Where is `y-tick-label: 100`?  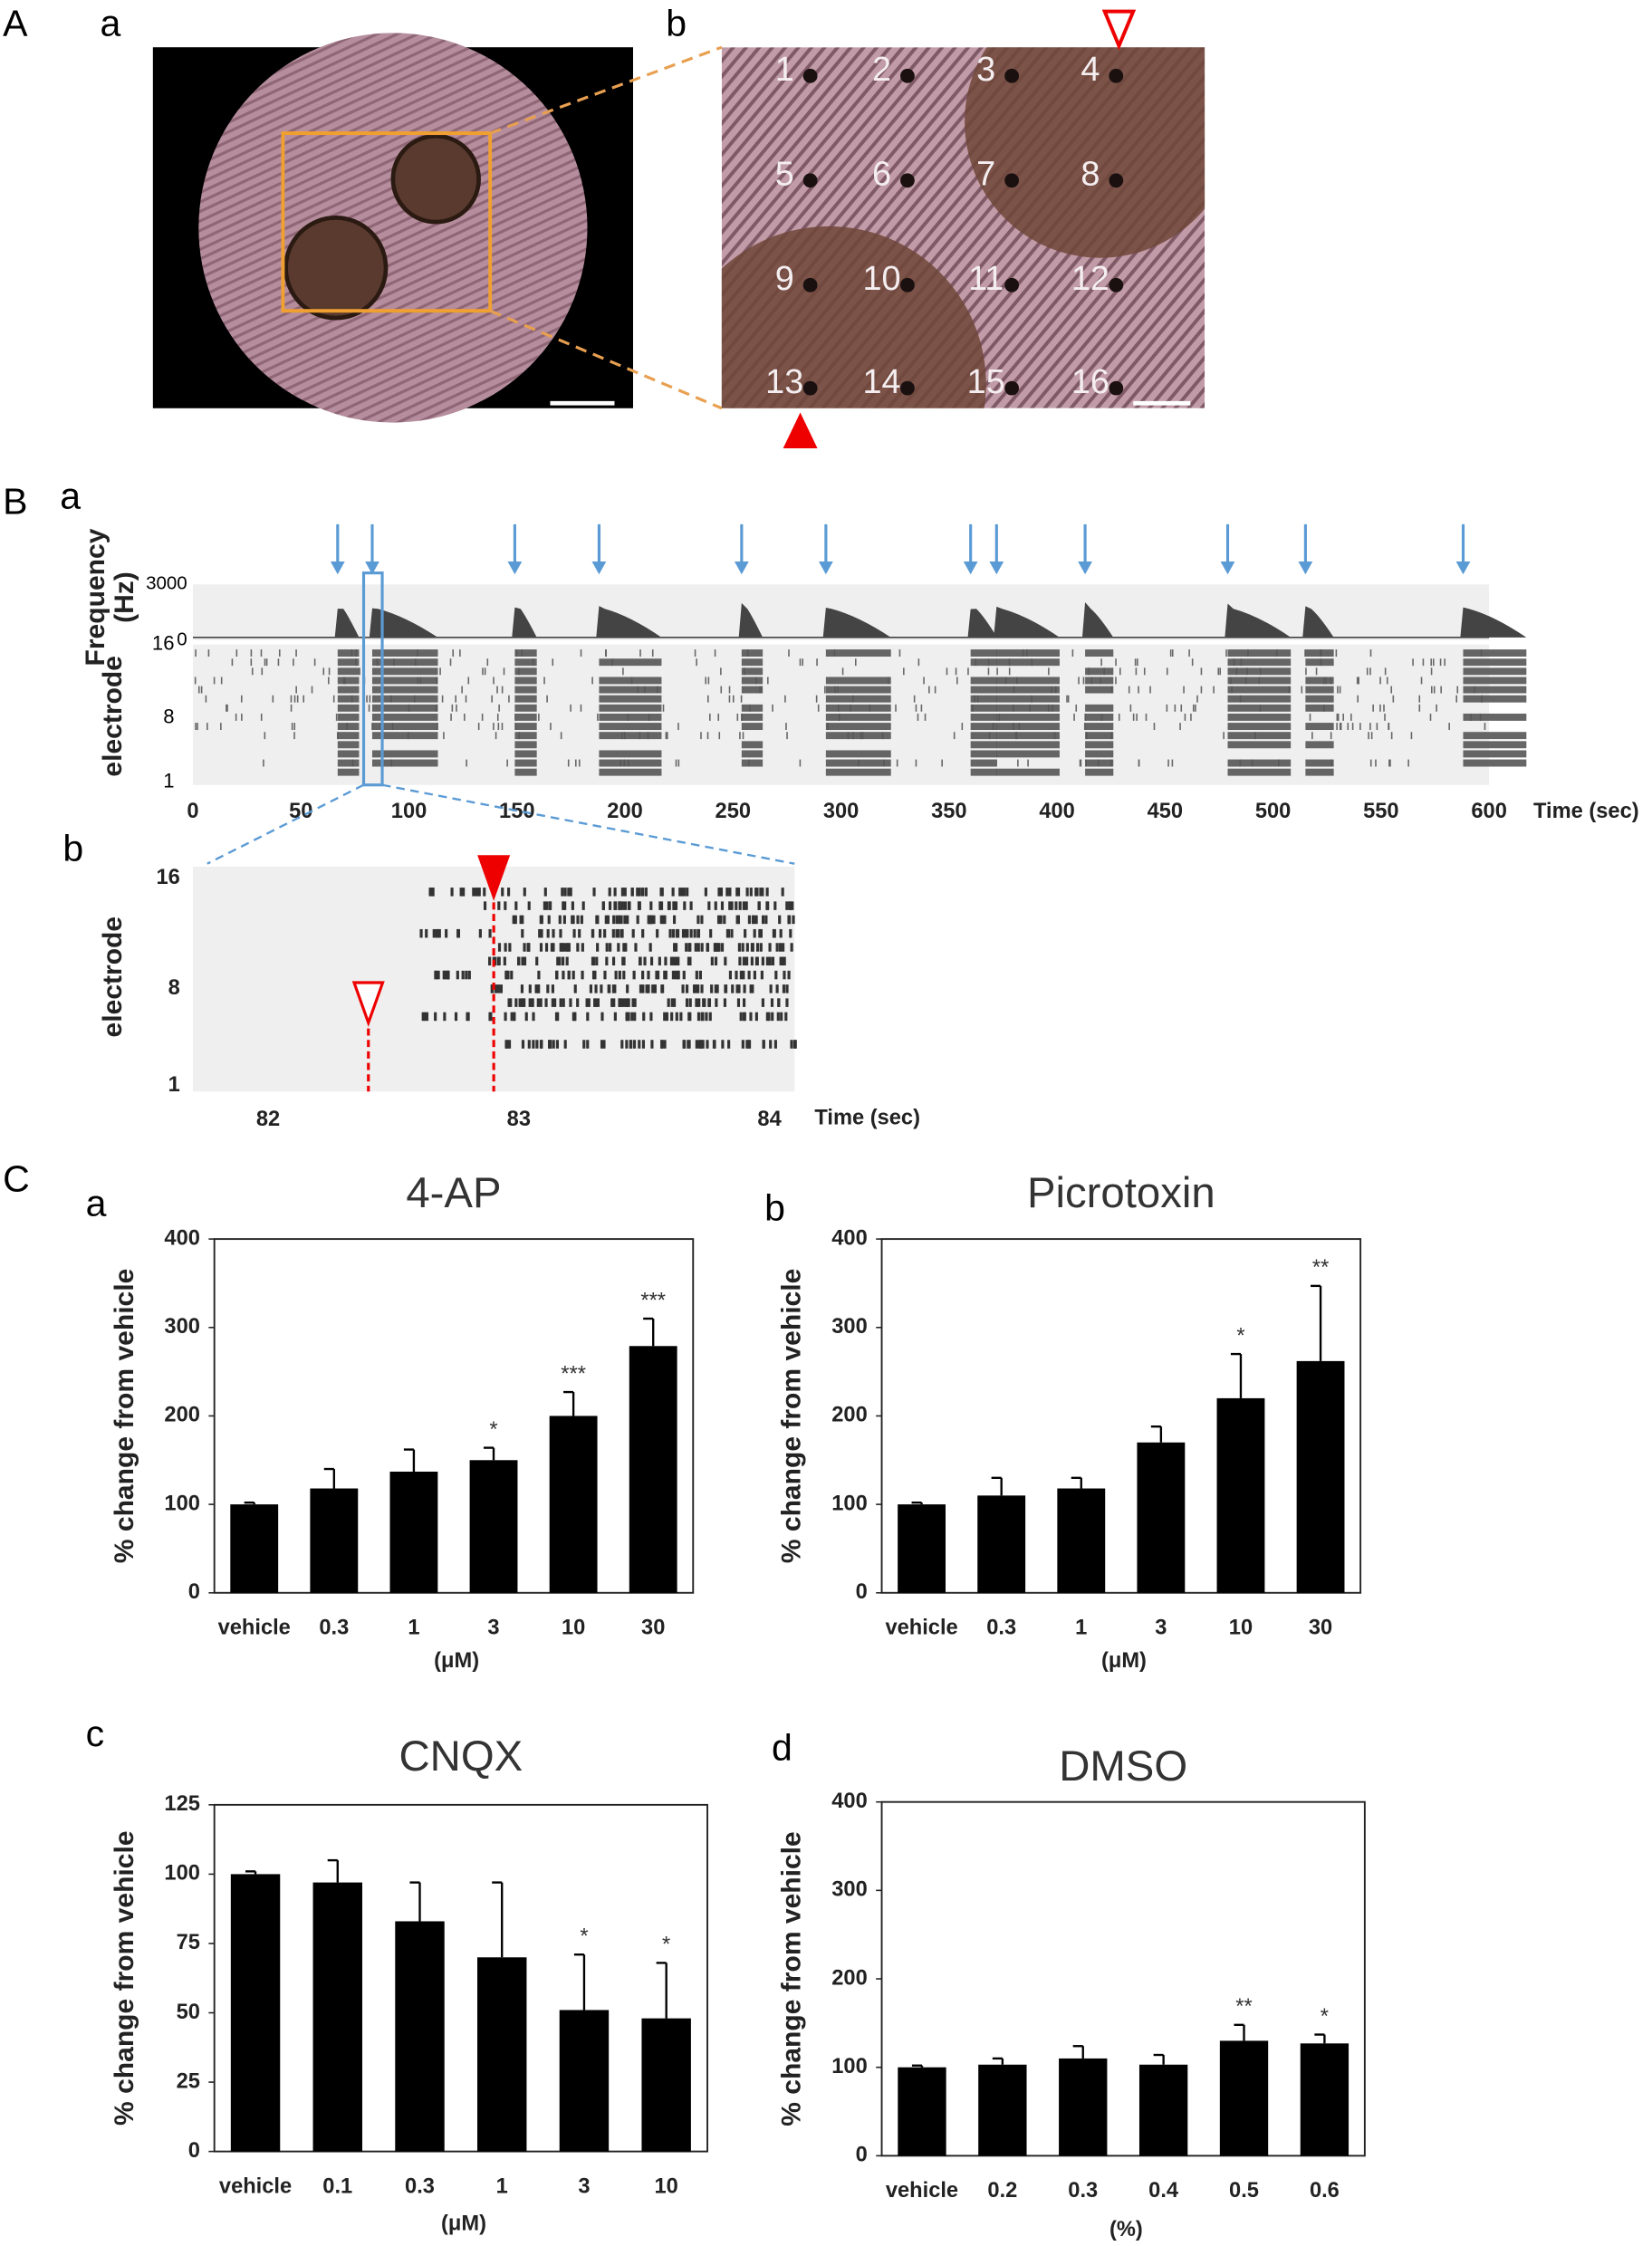 y-tick-label: 100 is located at coordinates (181, 1874).